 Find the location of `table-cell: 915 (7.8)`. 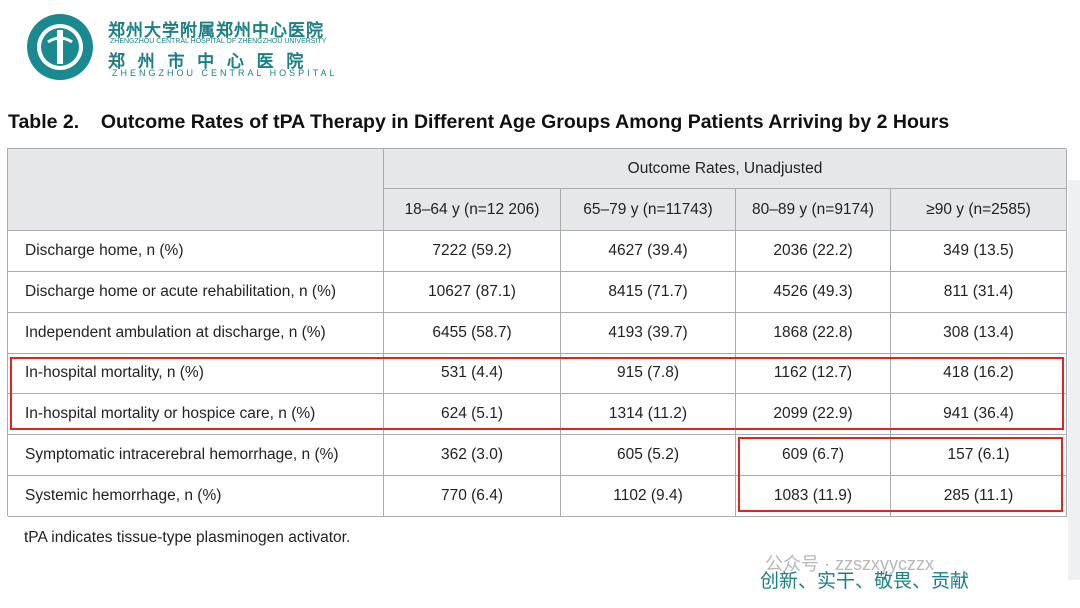

table-cell: 915 (7.8) is located at coordinates (648, 374).